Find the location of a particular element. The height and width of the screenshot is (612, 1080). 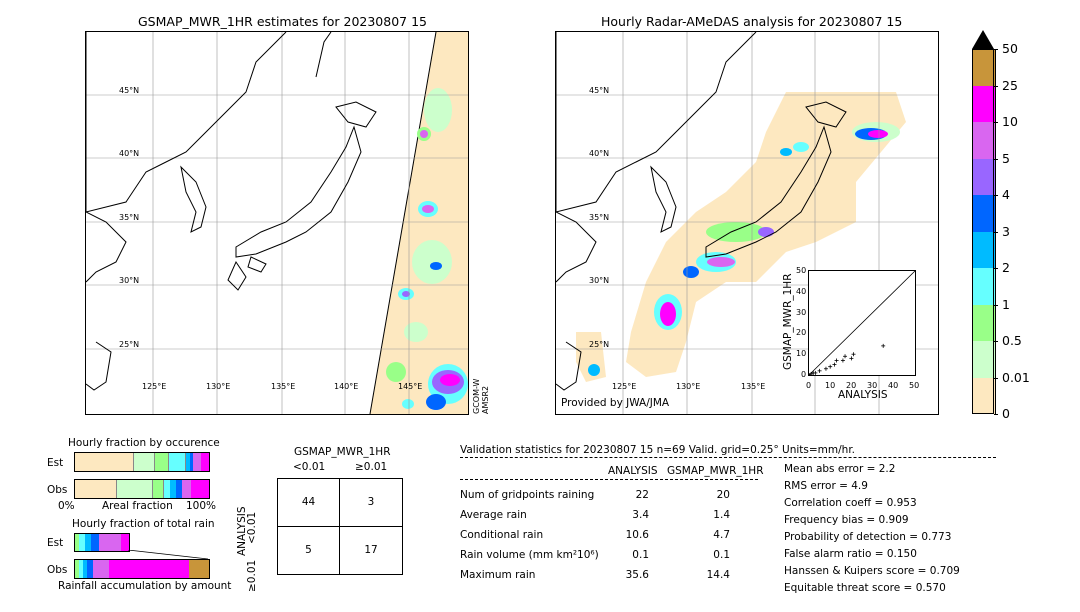

col-gsmap-header: GSMAP_MWR_1HR is located at coordinates (715, 471).